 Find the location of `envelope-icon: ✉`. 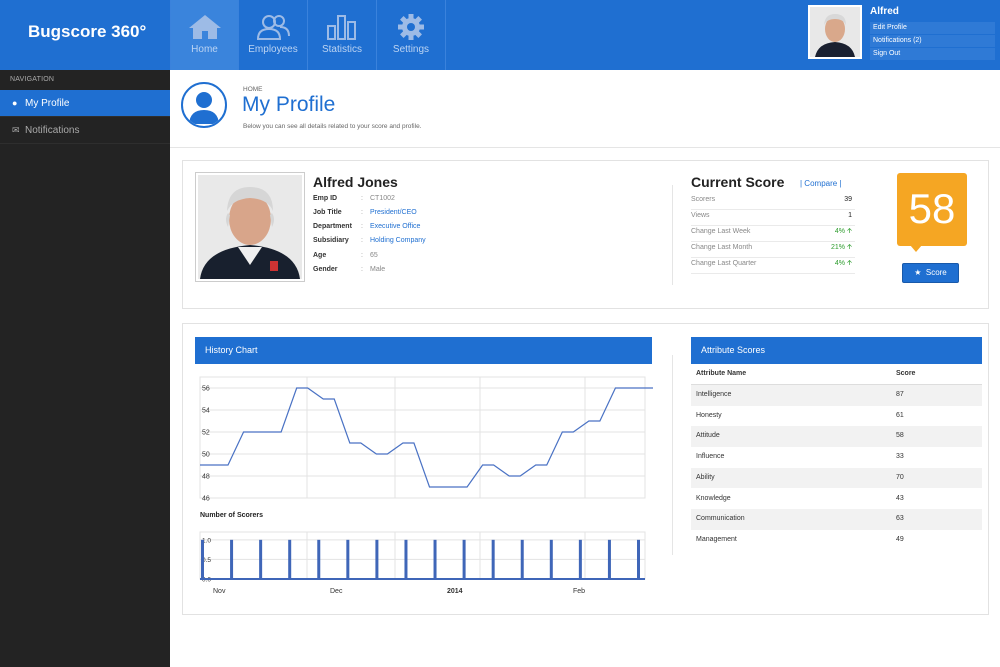

envelope-icon: ✉ is located at coordinates (16, 130).